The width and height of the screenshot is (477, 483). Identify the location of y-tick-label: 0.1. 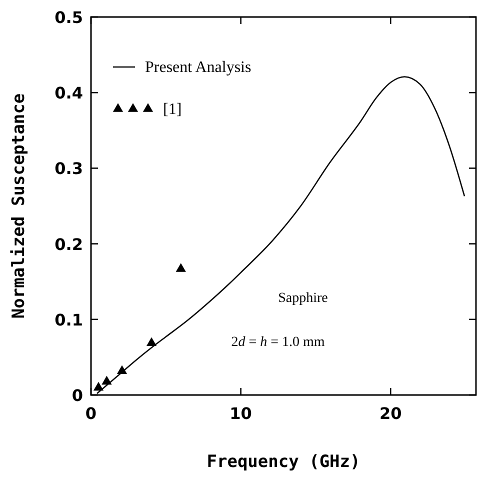
(68, 320).